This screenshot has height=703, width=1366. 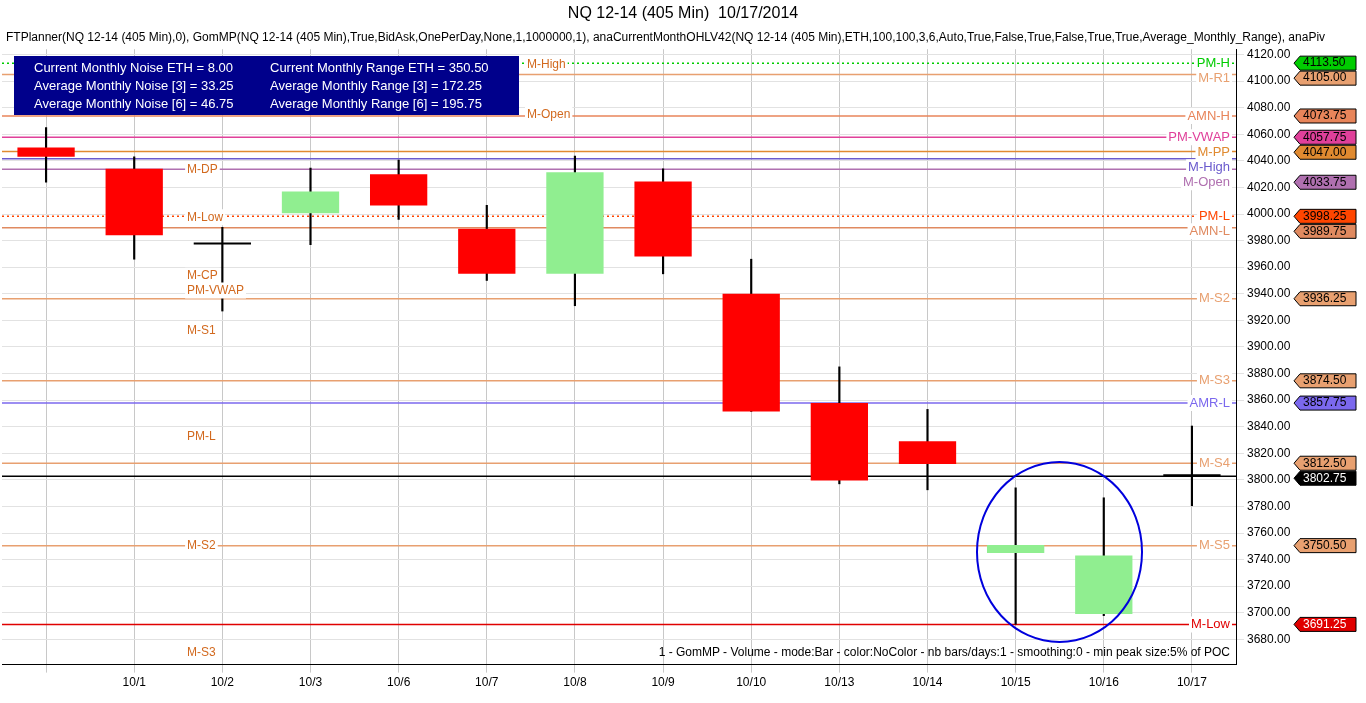 I want to click on x-tick-label: 10/6, so click(x=398, y=682).